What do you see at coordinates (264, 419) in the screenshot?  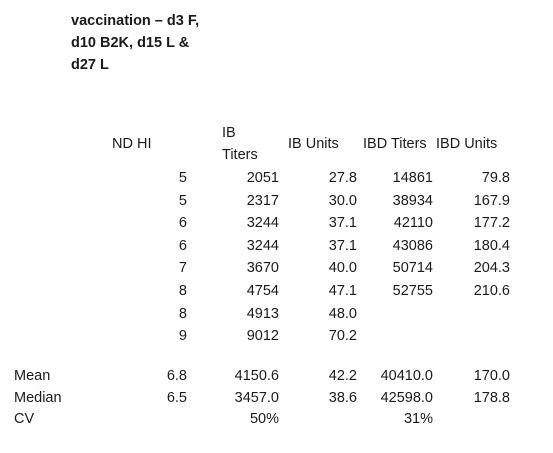 I see `summary-cell-ib-titers: 50%` at bounding box center [264, 419].